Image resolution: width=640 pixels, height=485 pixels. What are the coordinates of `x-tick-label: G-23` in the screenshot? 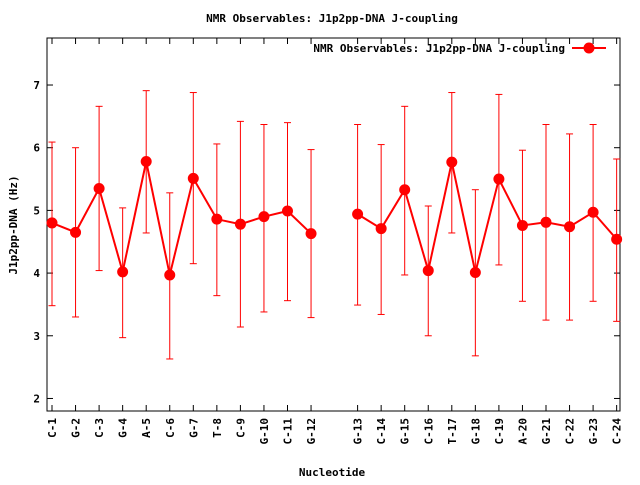 It's located at (593, 431).